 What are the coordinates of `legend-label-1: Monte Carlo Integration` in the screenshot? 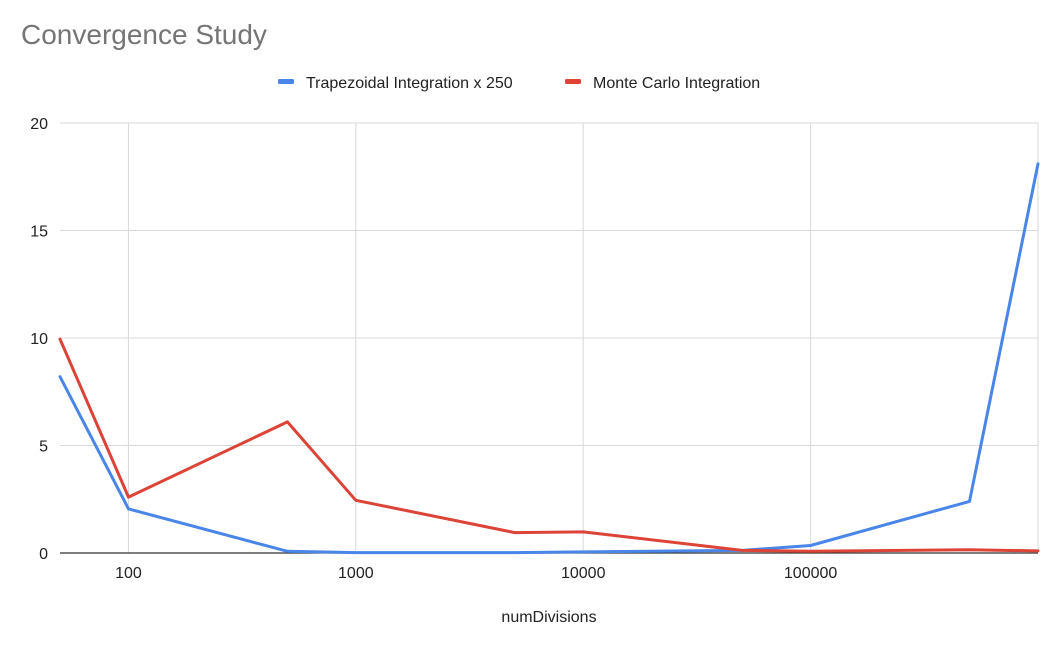 It's located at (676, 83).